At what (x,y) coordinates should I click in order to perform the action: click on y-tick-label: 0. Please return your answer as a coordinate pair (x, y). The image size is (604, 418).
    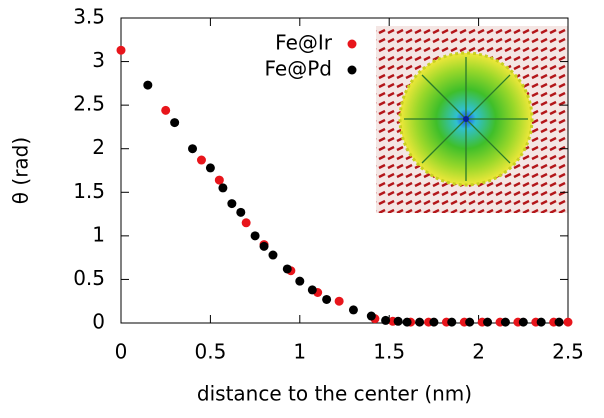
    Looking at the image, I should click on (98, 322).